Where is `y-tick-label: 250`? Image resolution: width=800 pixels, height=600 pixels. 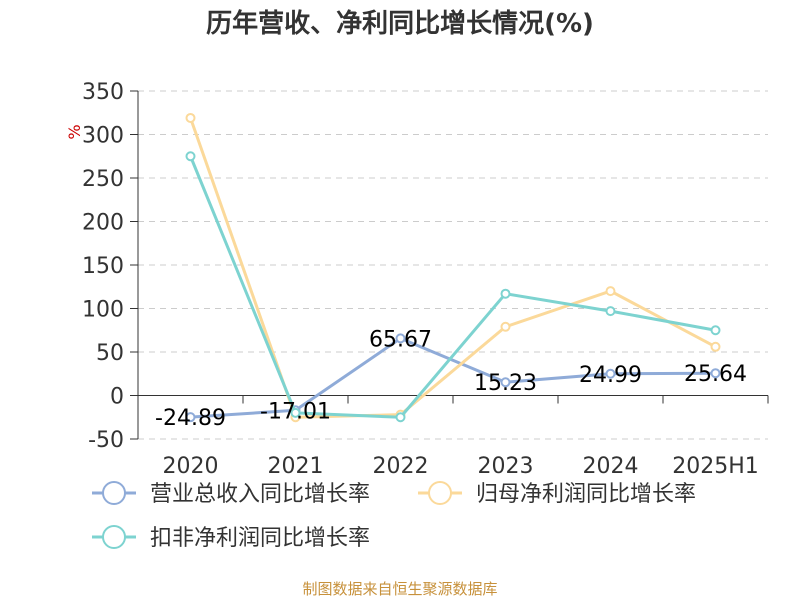
y-tick-label: 250 is located at coordinates (103, 179).